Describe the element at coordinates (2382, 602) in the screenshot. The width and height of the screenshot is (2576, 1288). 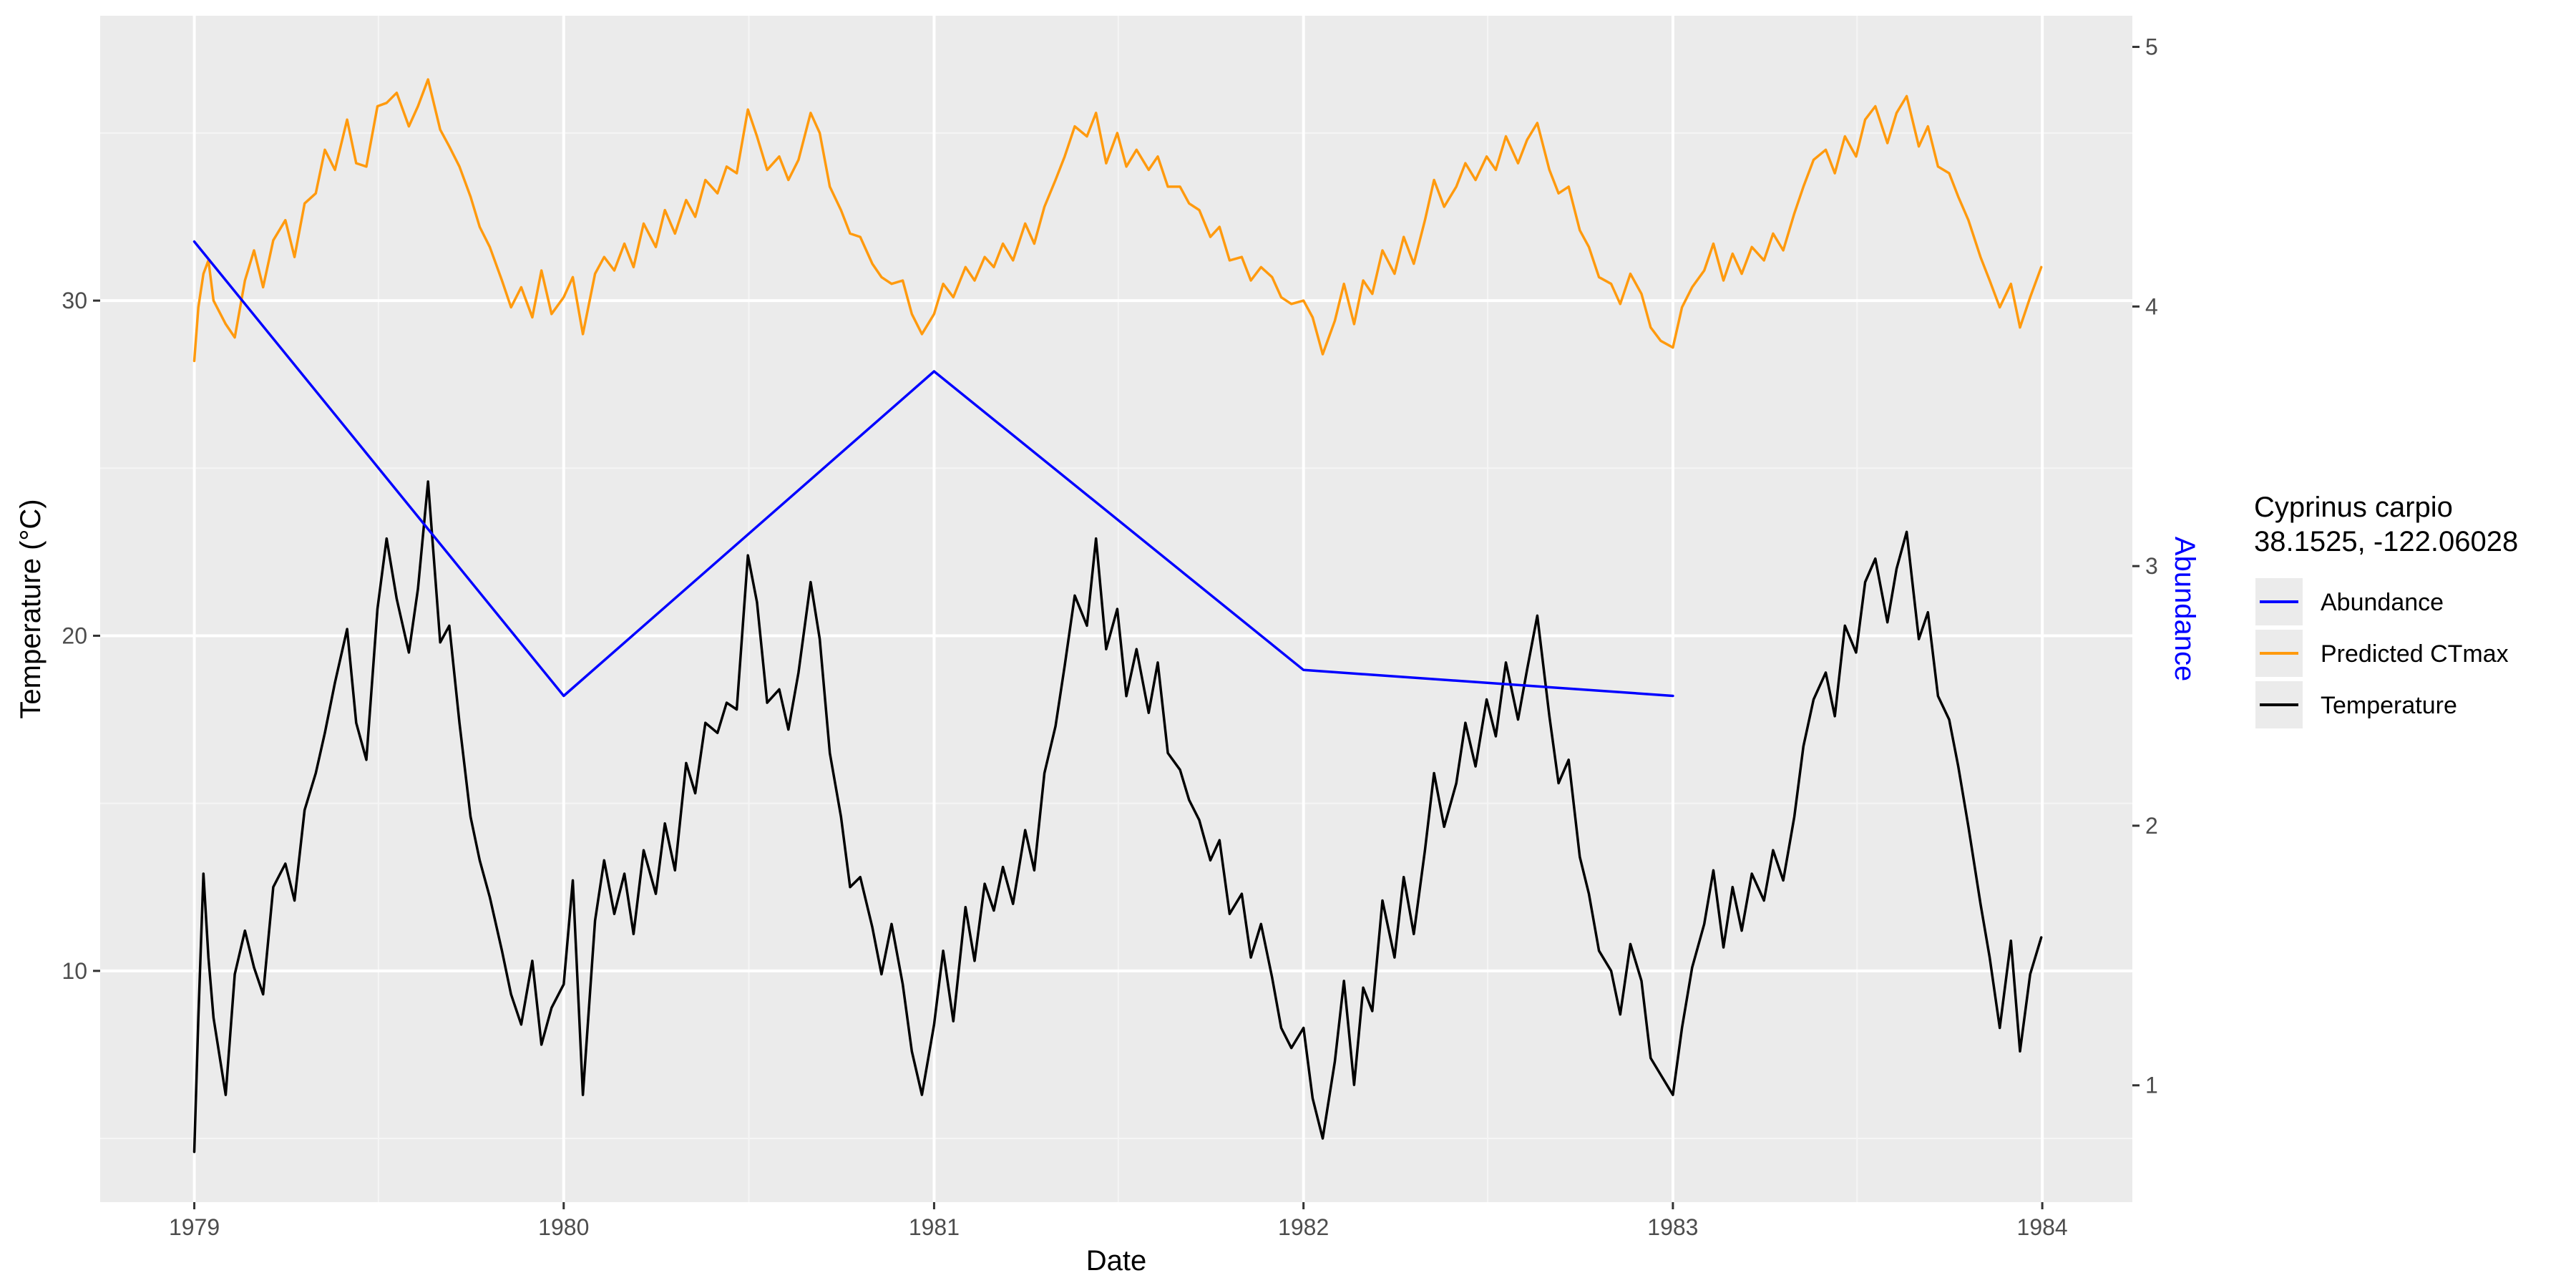
I see `legend-label-abundance: Abundance` at that location.